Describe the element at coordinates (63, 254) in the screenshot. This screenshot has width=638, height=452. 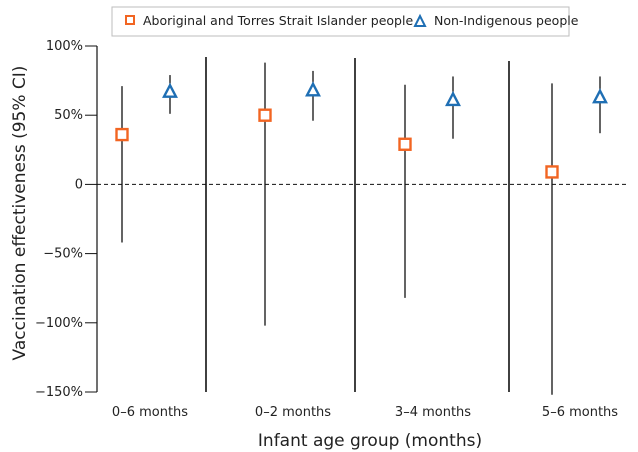
I see `y-tick-label: −50%` at that location.